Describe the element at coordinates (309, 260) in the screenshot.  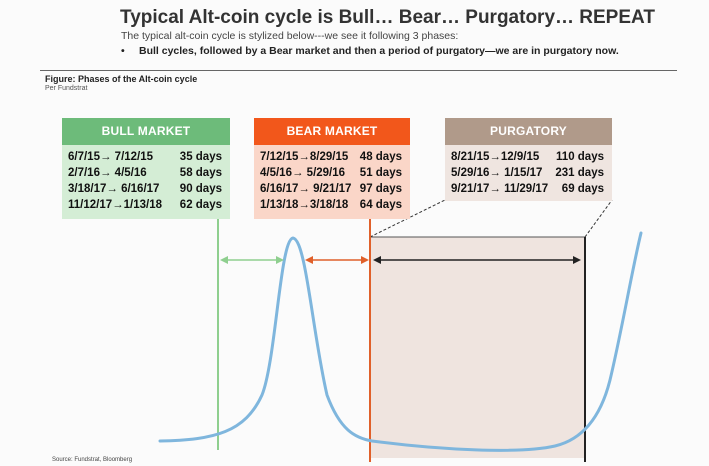
I see `bear-arrow-left-head` at that location.